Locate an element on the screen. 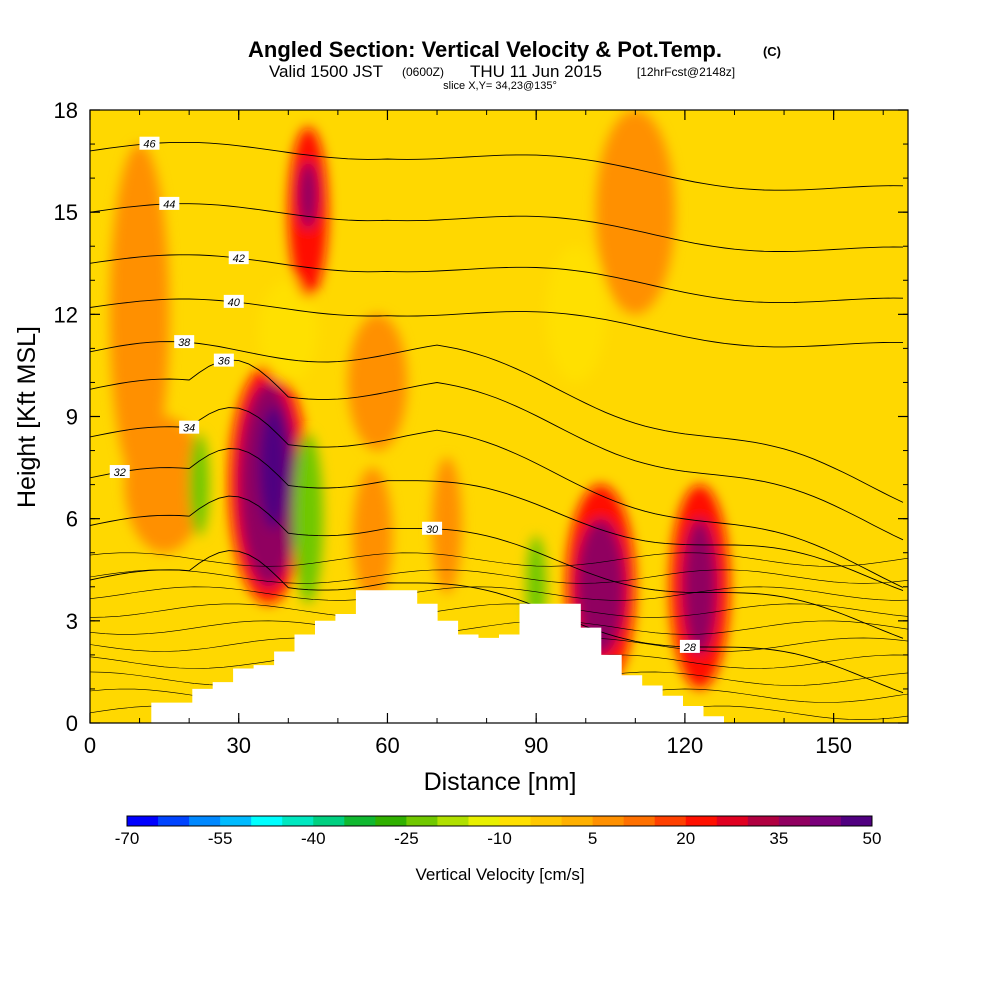 This screenshot has height=1000, width=1000. y-tick-label: 15 is located at coordinates (66, 212).